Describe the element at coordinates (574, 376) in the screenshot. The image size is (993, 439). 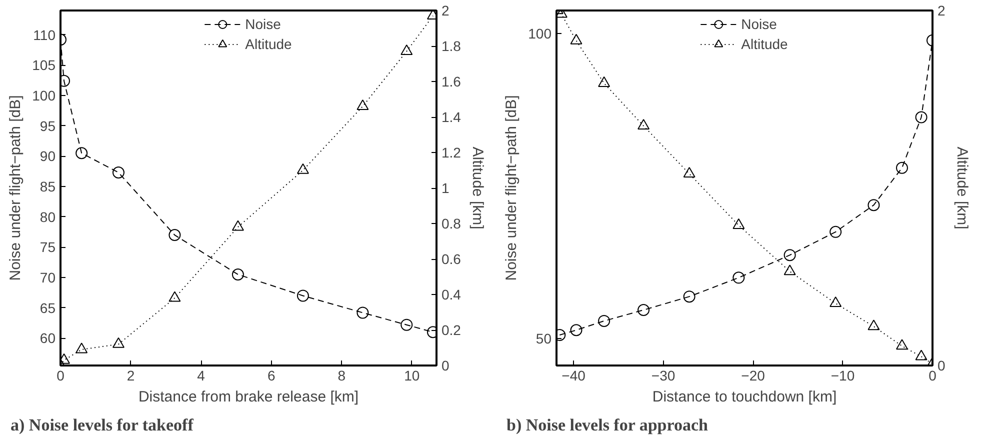
I see `x-tick-label: −40` at that location.